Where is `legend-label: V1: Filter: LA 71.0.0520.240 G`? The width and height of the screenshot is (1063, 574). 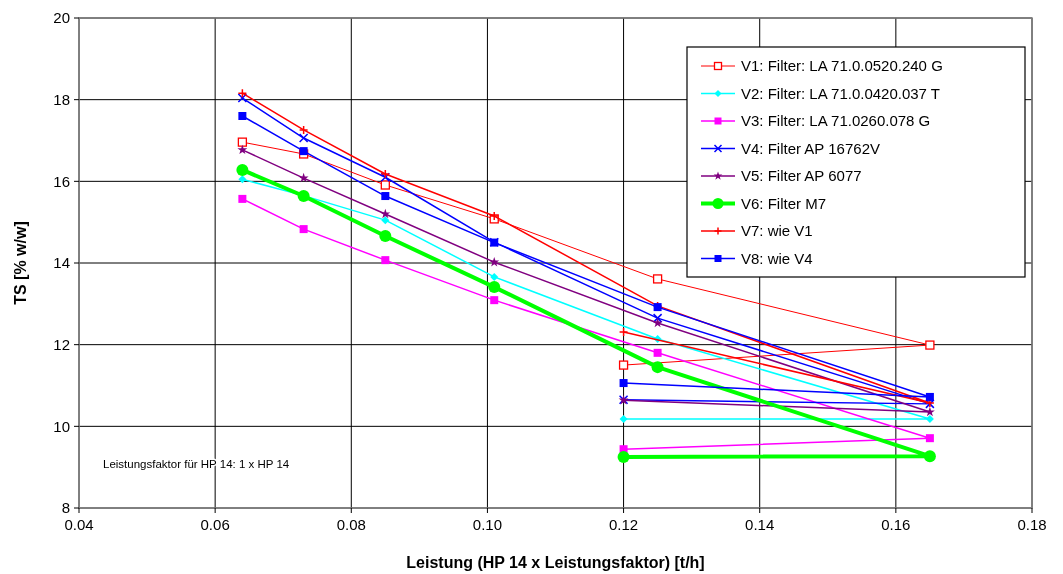 legend-label: V1: Filter: LA 71.0.0520.240 G is located at coordinates (842, 66).